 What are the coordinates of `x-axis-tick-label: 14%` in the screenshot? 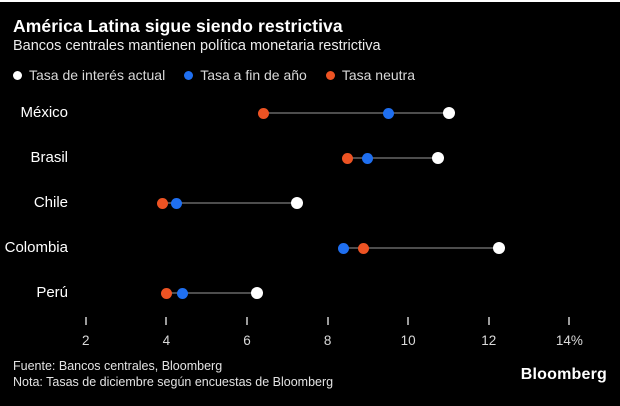 It's located at (569, 340).